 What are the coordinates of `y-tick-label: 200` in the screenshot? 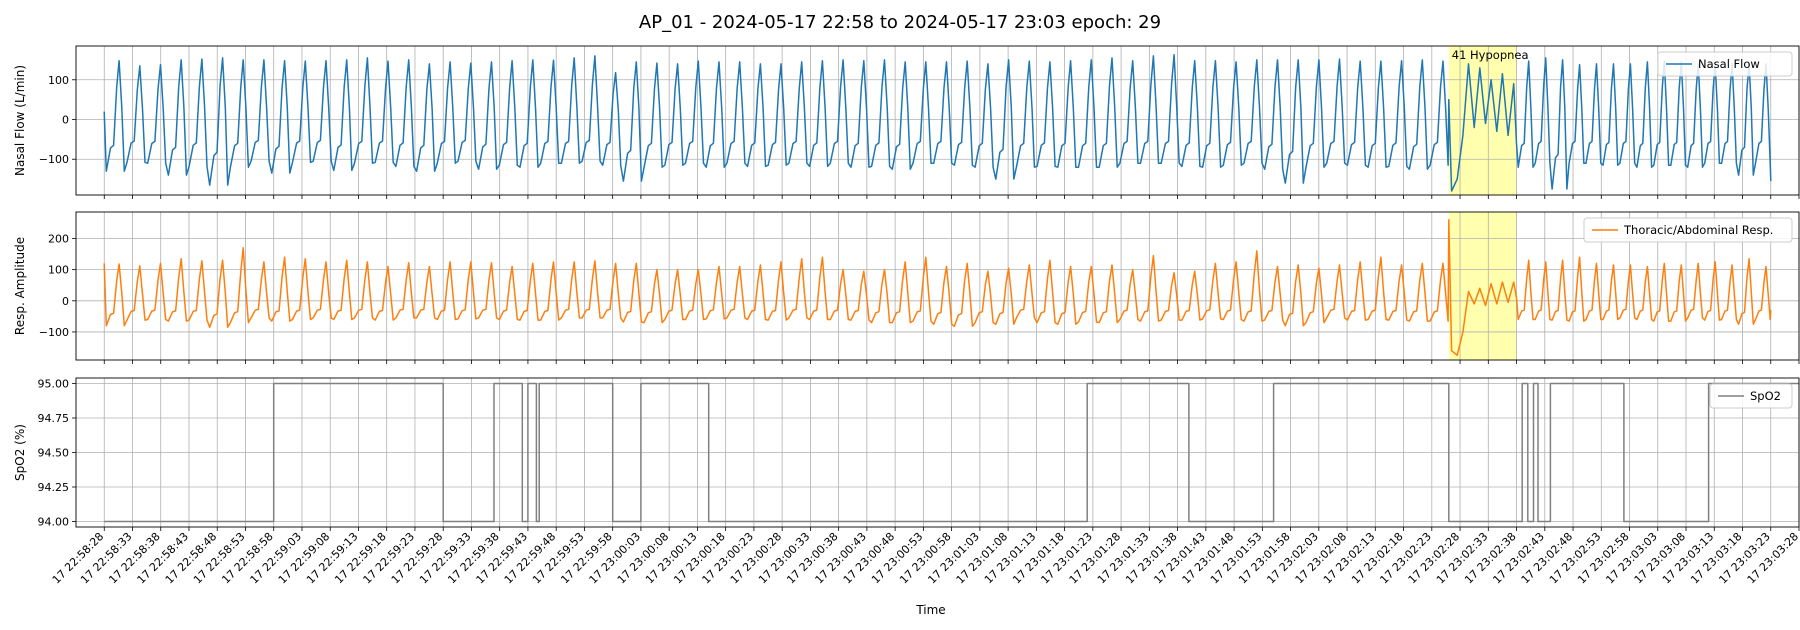 It's located at (58, 238).